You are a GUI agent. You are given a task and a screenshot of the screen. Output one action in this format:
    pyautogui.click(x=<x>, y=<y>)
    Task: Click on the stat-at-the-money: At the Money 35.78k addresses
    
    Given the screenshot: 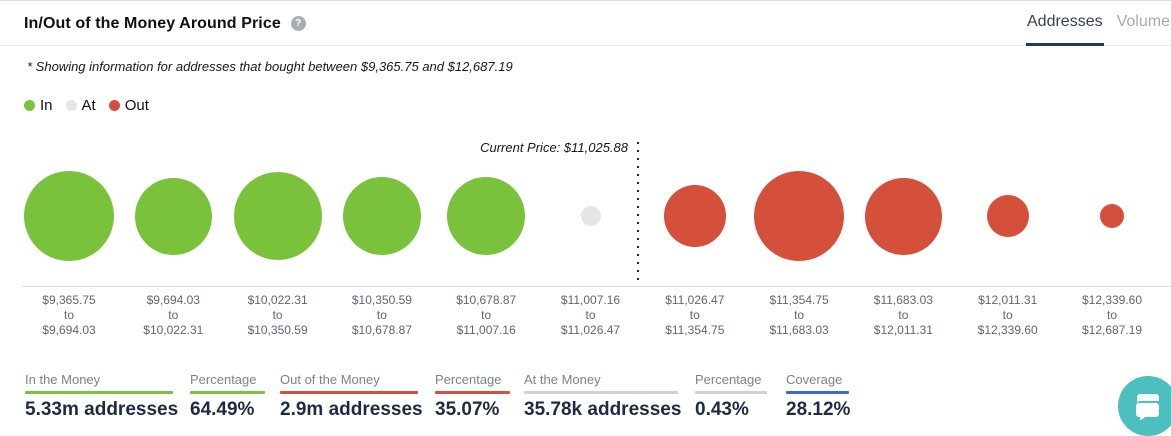 What is the action you would take?
    pyautogui.click(x=602, y=396)
    